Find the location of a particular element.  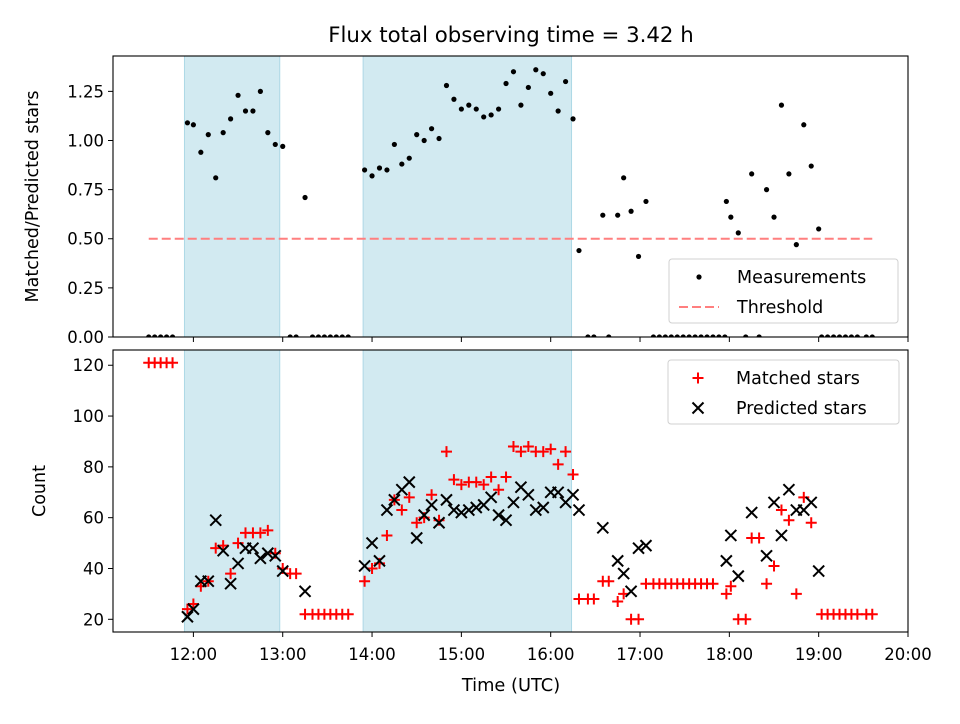

y-tick-label: 1.25 is located at coordinates (85, 91).